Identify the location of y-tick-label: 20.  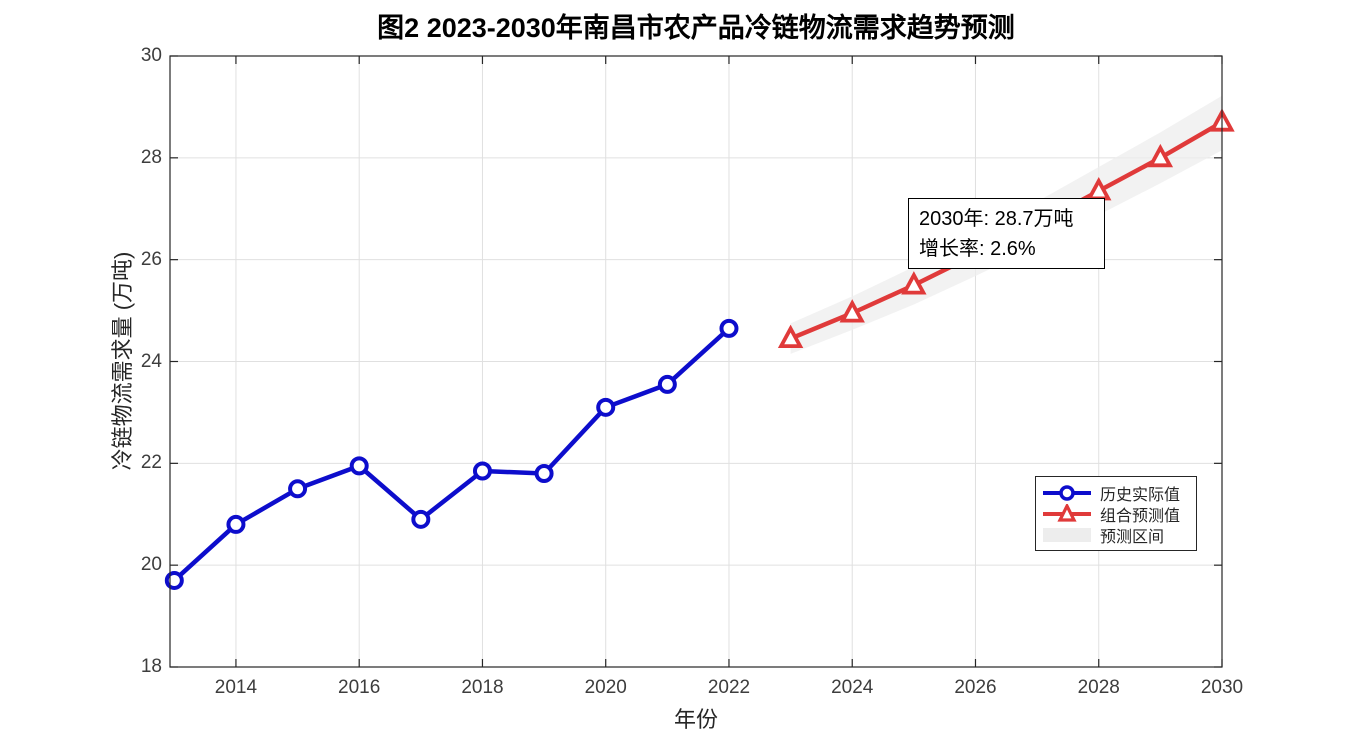
(151, 565).